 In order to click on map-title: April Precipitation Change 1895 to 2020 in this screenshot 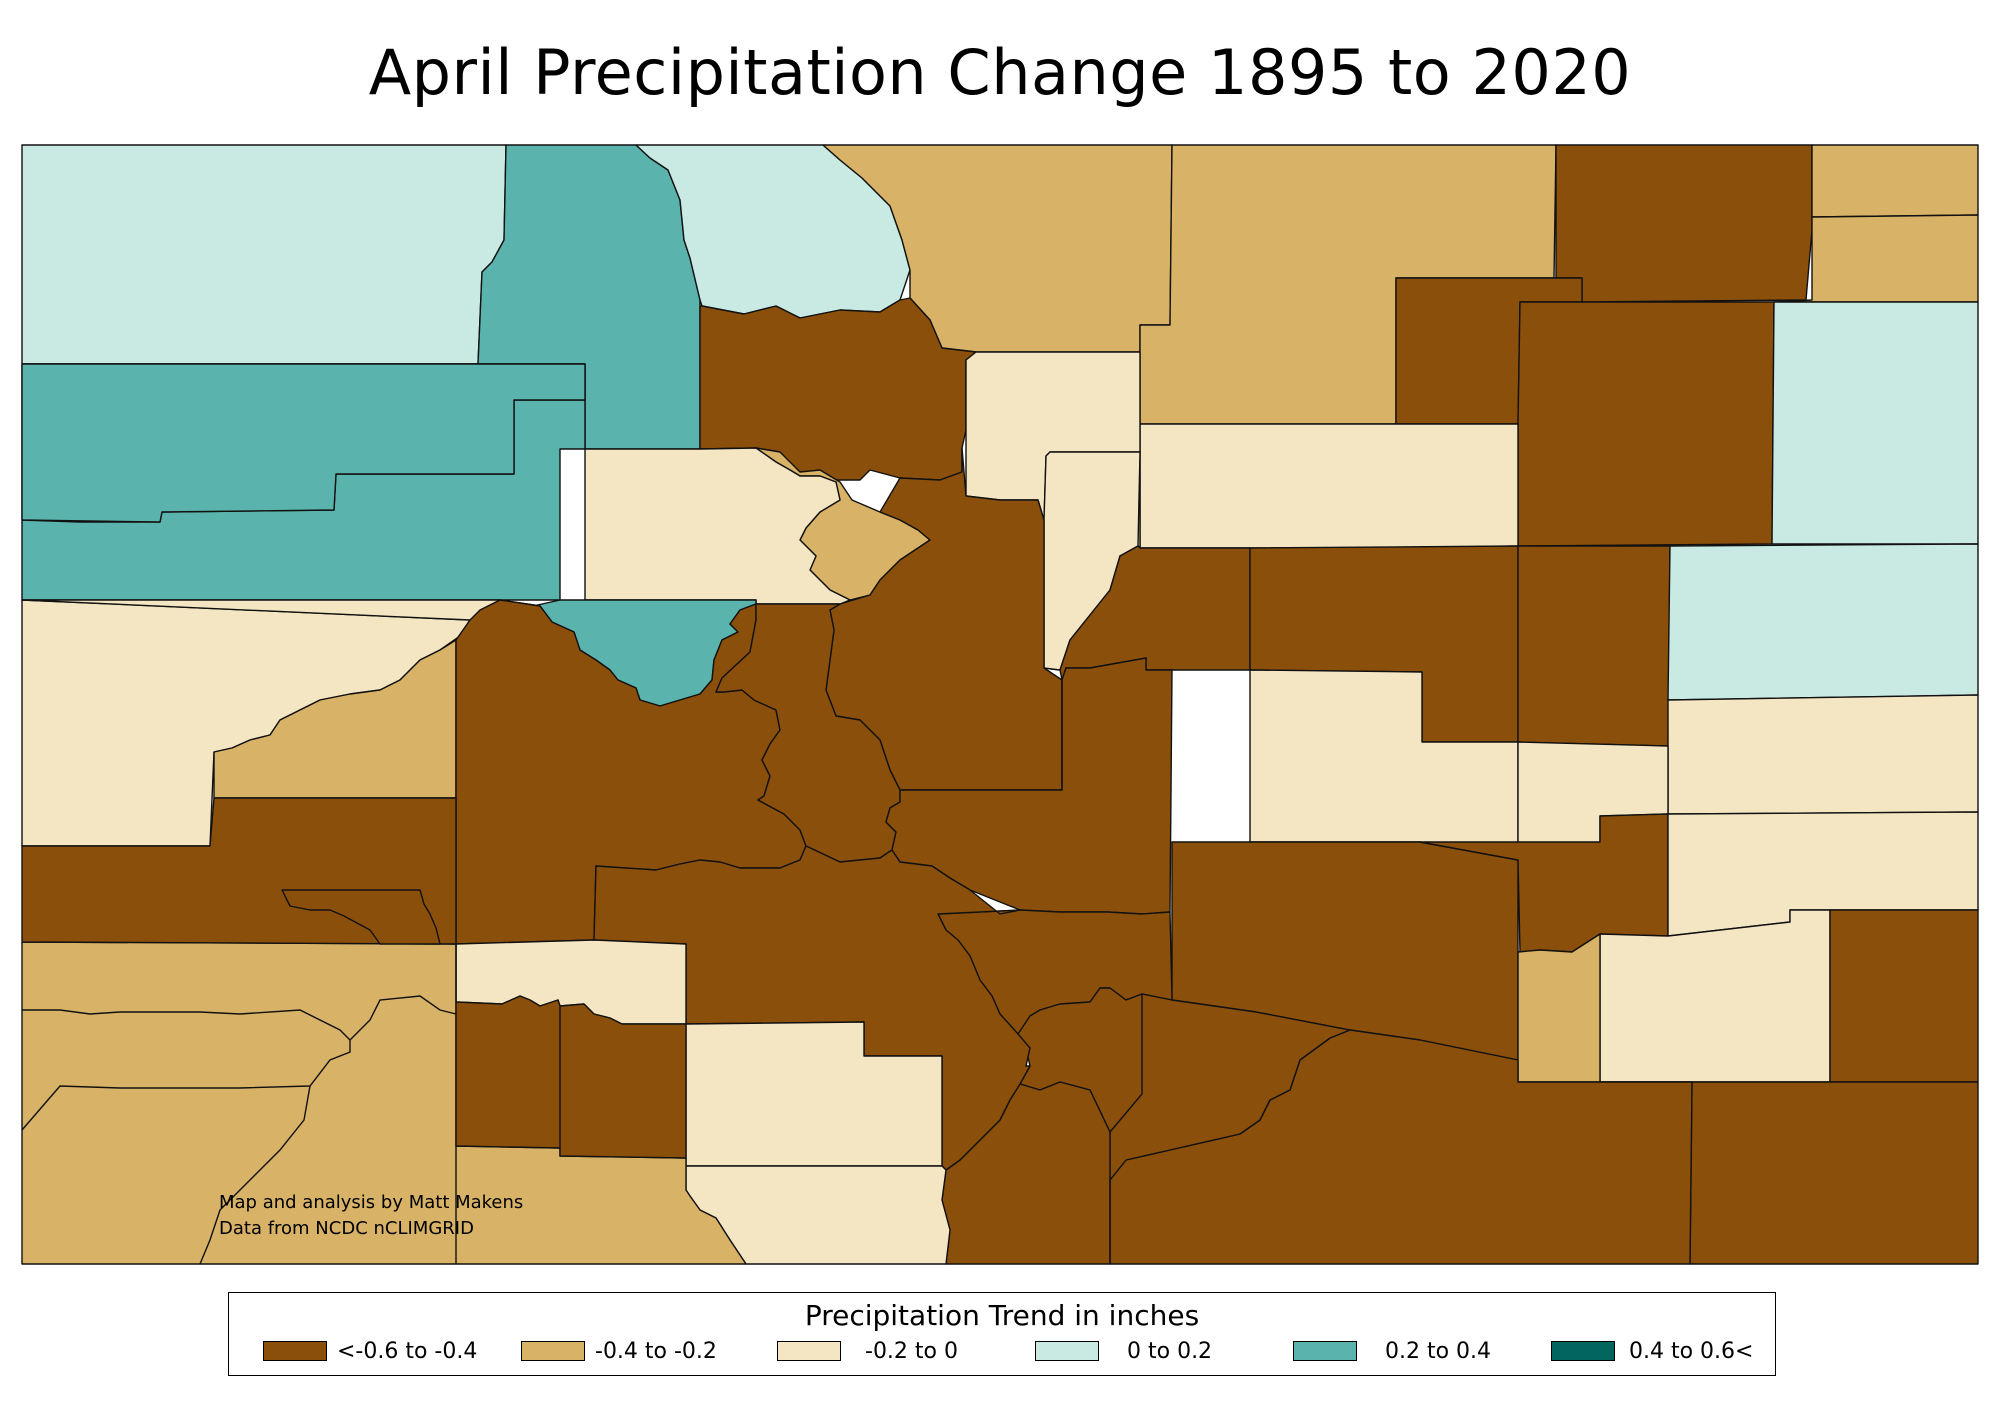, I will do `click(1000, 72)`.